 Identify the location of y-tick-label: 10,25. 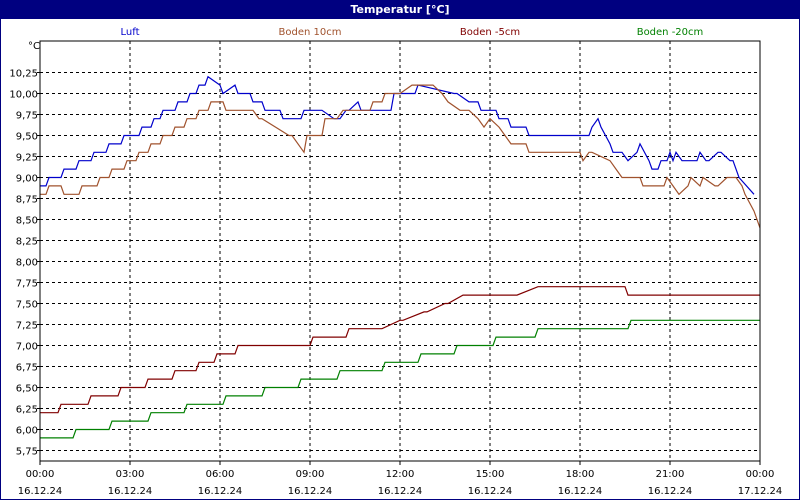
(23, 74).